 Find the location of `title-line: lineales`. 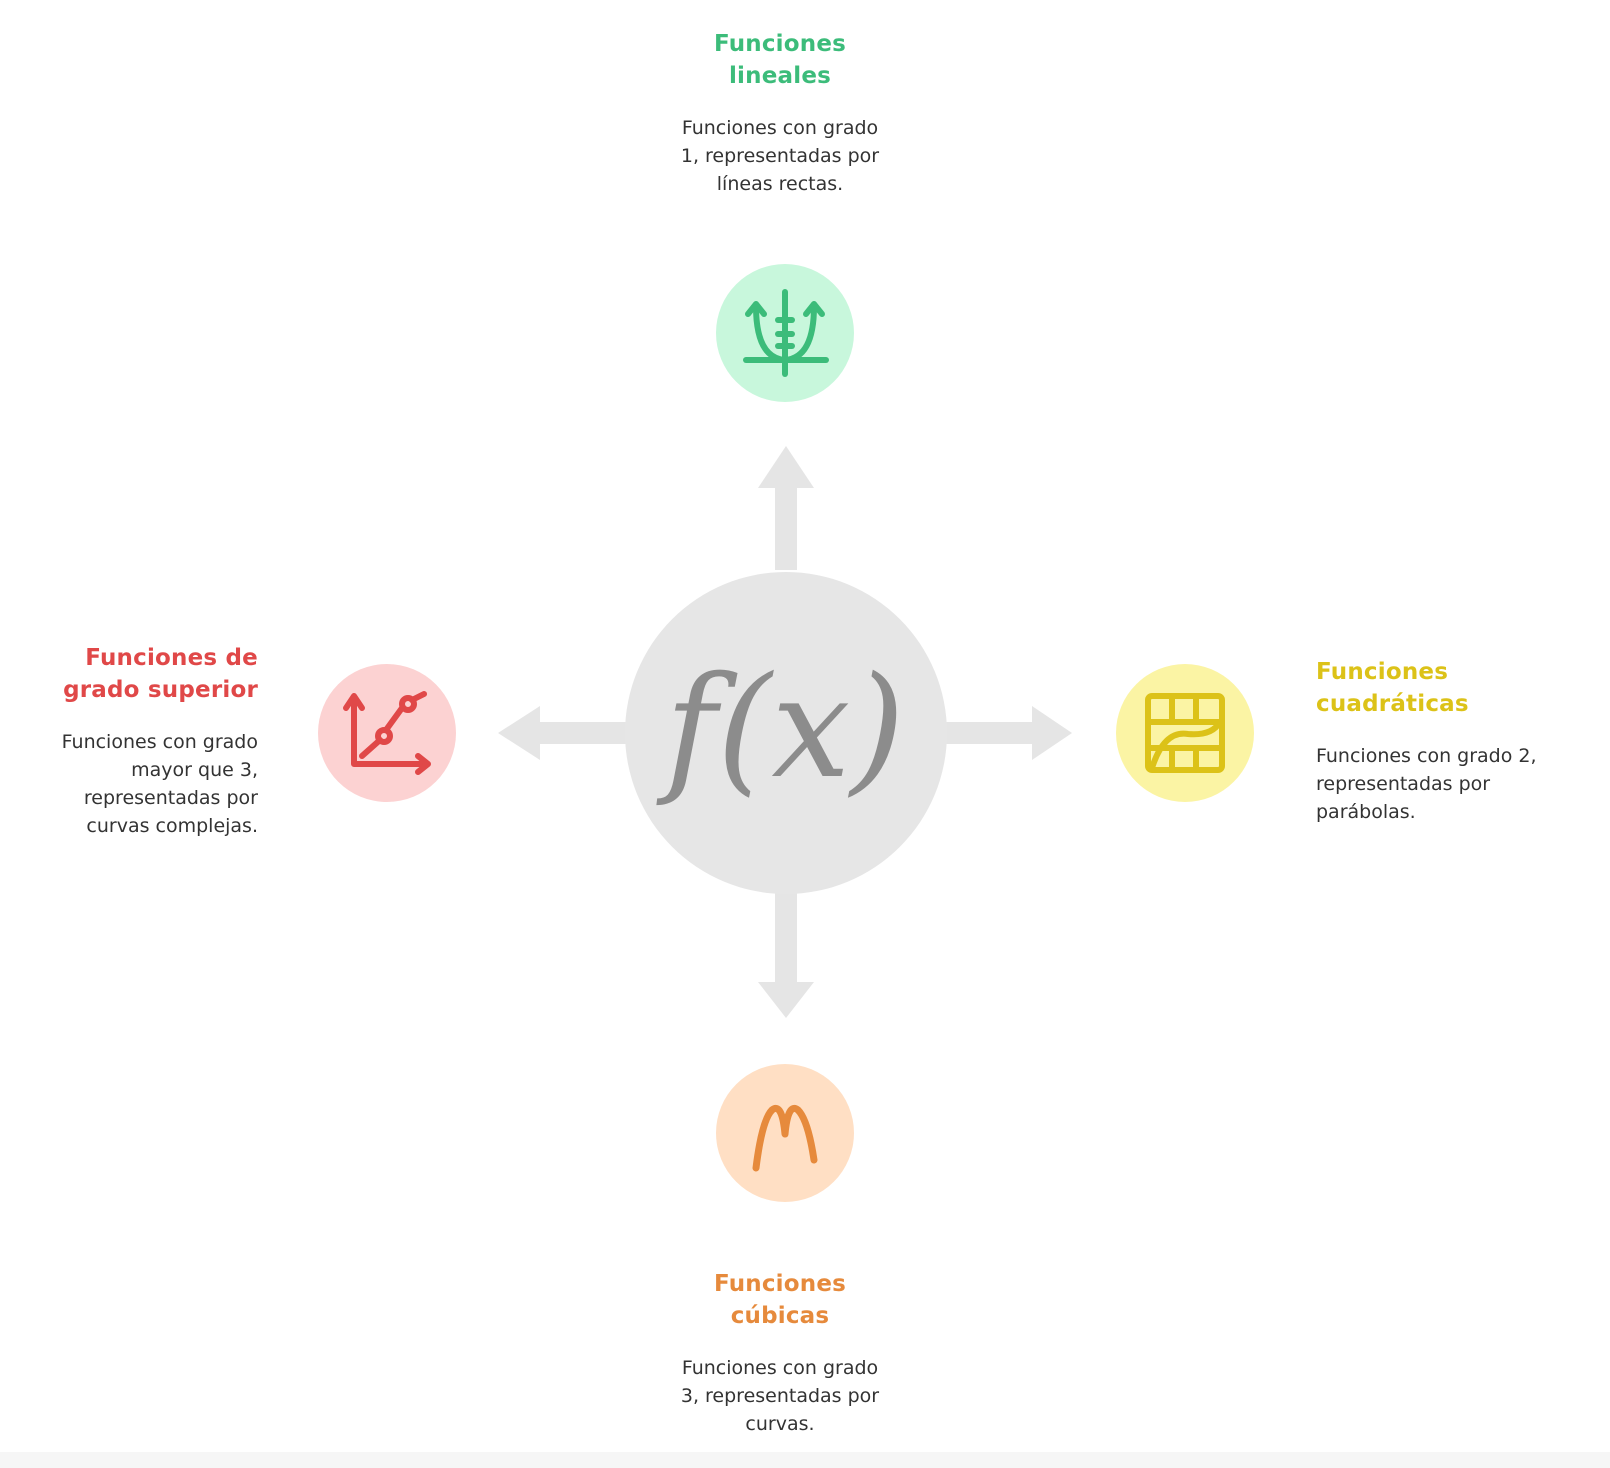

title-line: lineales is located at coordinates (780, 76).